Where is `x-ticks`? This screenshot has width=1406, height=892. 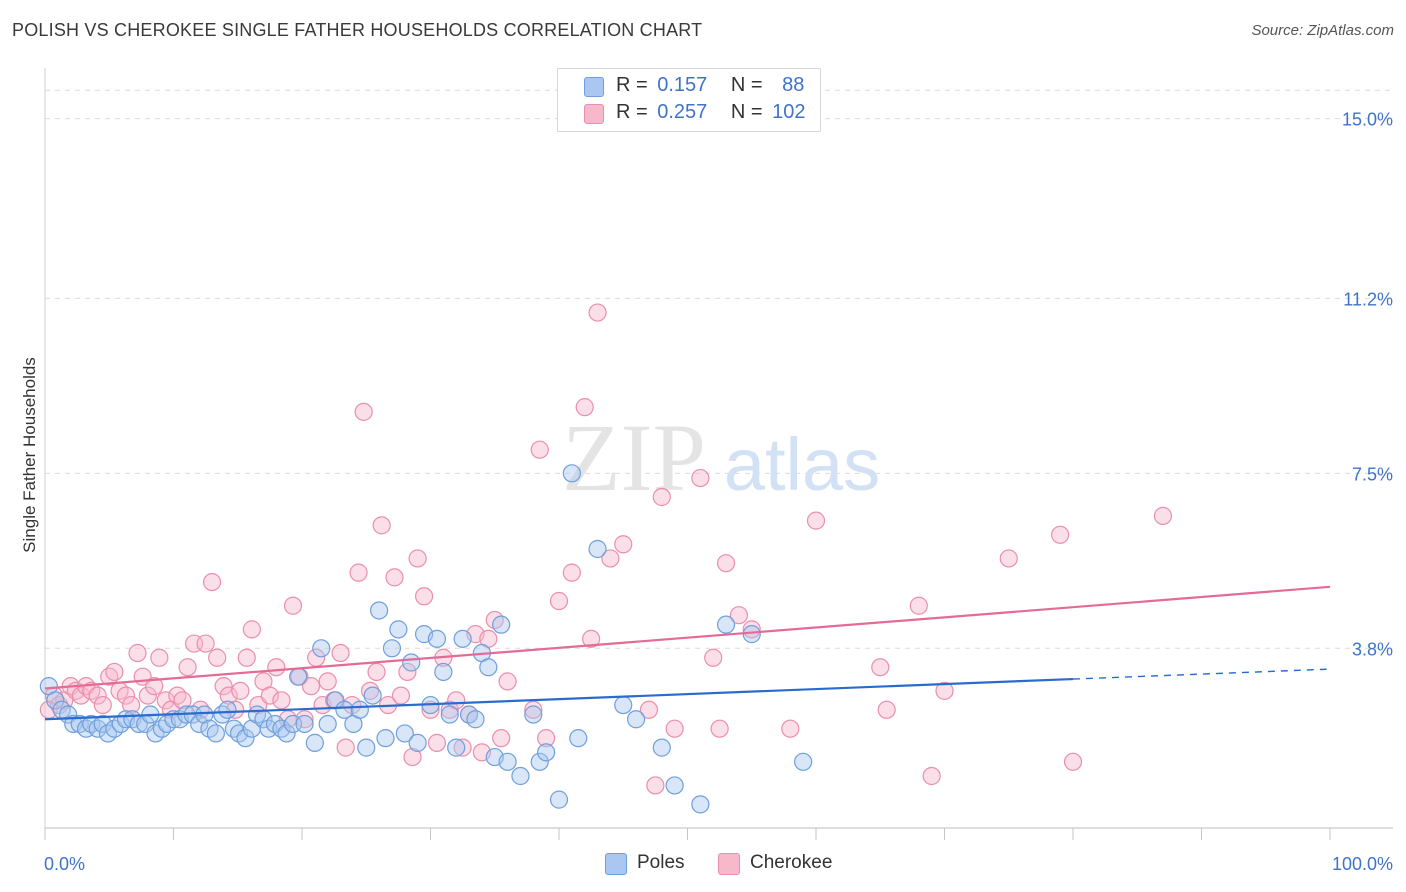
x-ticks is located at coordinates (687, 834).